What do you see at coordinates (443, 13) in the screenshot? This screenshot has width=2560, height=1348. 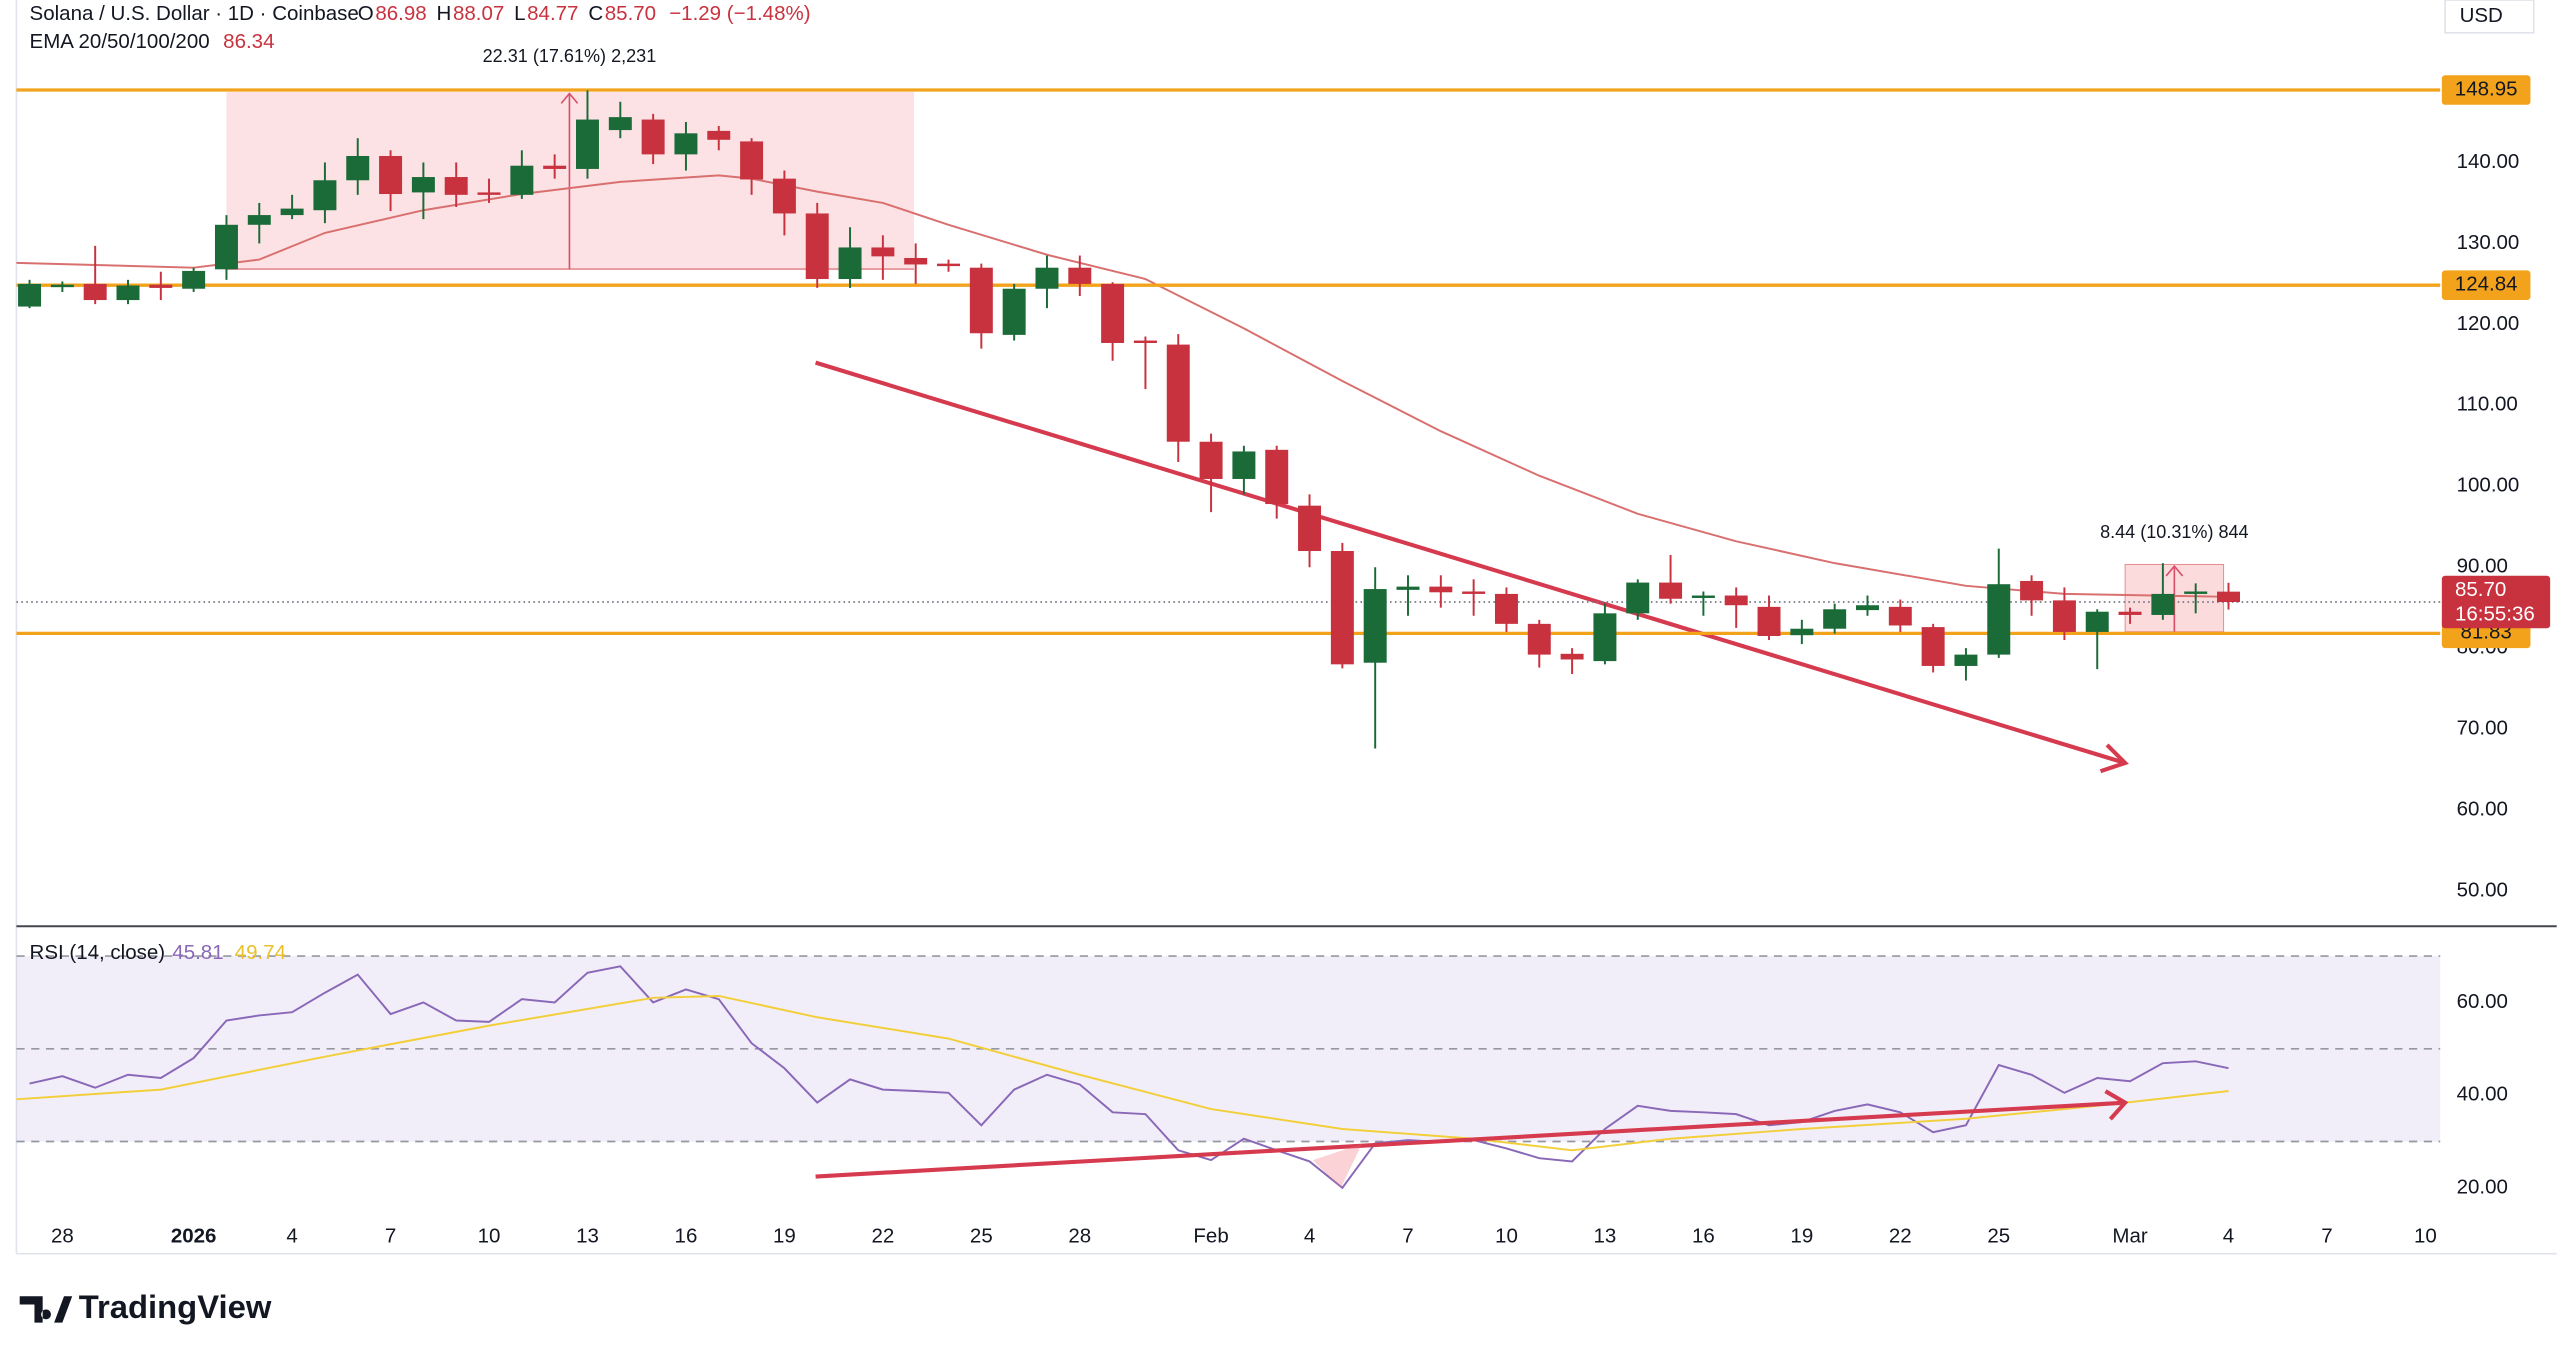 I see `ohlc-key: H` at bounding box center [443, 13].